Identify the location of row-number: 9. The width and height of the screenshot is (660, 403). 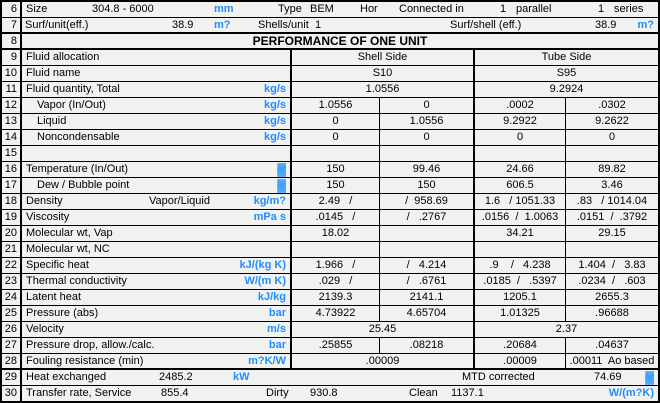
(12, 57).